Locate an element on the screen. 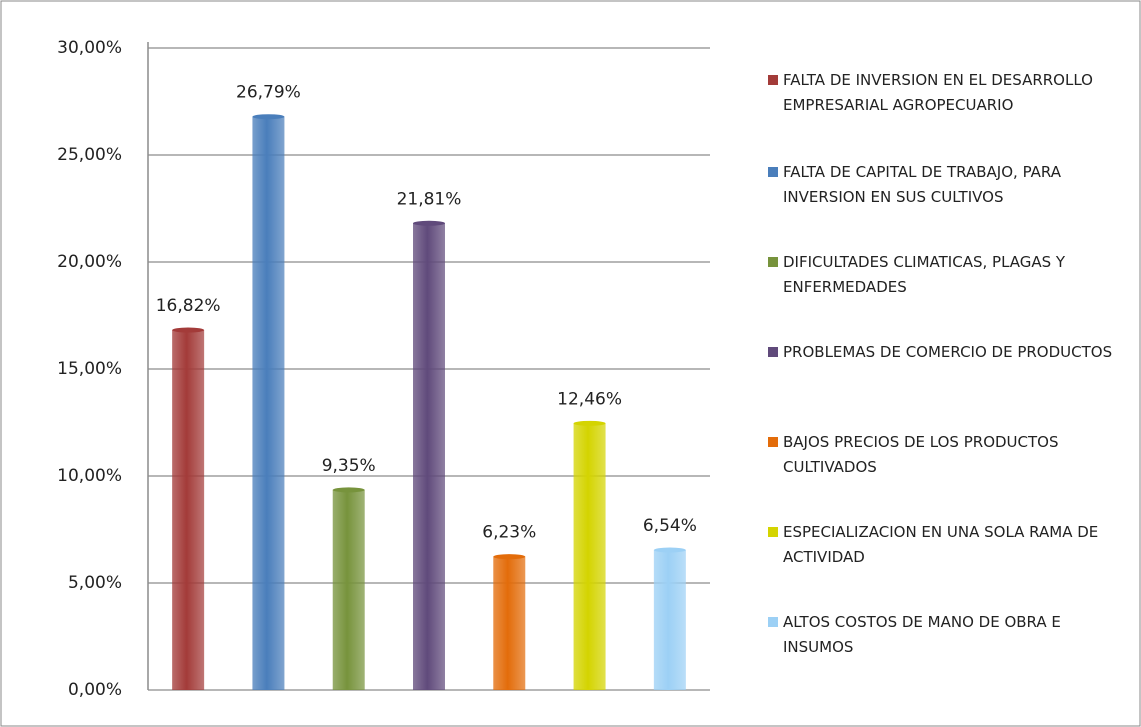  y-tick-label: 30,00% is located at coordinates (89, 48).